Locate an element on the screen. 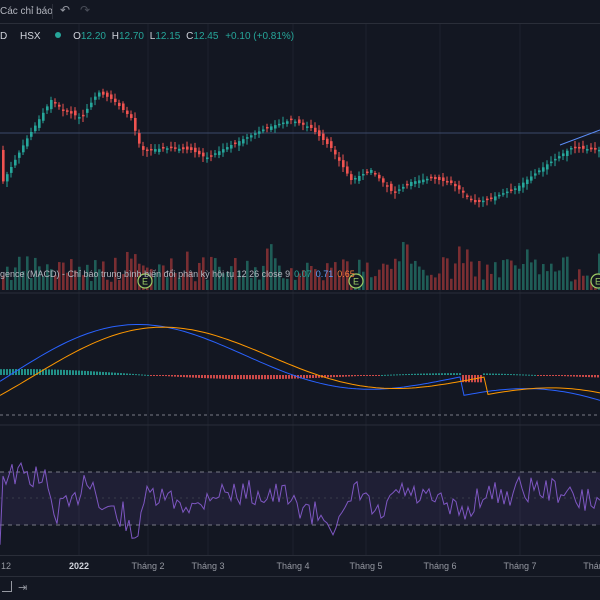 The image size is (600, 600). x-label: Tháng 5 is located at coordinates (366, 566).